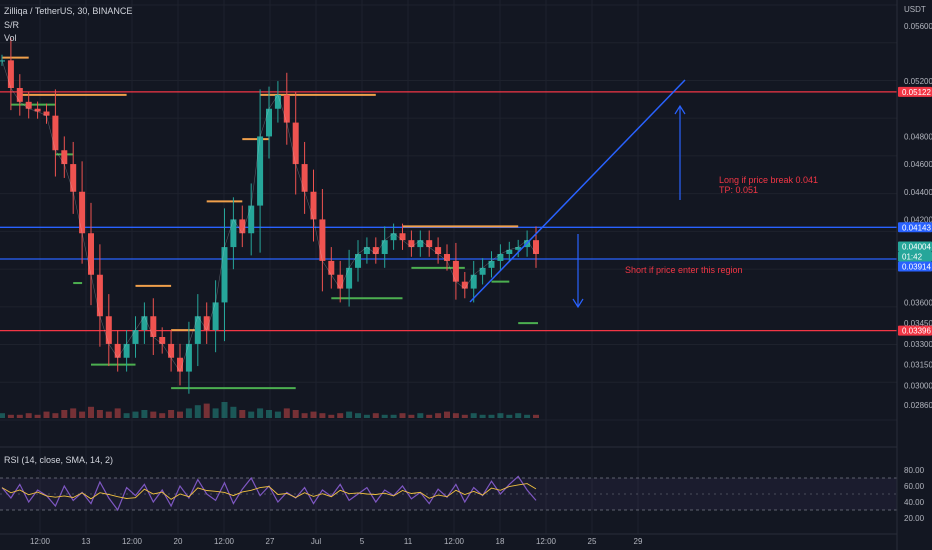  What do you see at coordinates (59, 460) in the screenshot?
I see `rsi-label: RSI (14, close, SMA, 14, 2)` at bounding box center [59, 460].